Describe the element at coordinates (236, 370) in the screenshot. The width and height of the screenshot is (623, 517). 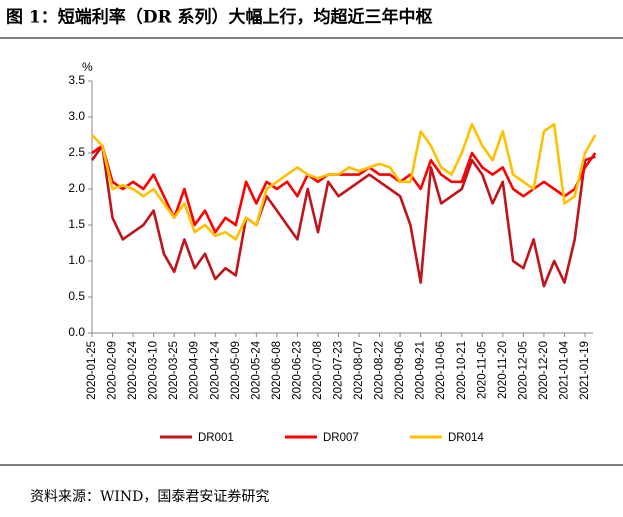
I see `x-tick-label: 2020-05-09` at that location.